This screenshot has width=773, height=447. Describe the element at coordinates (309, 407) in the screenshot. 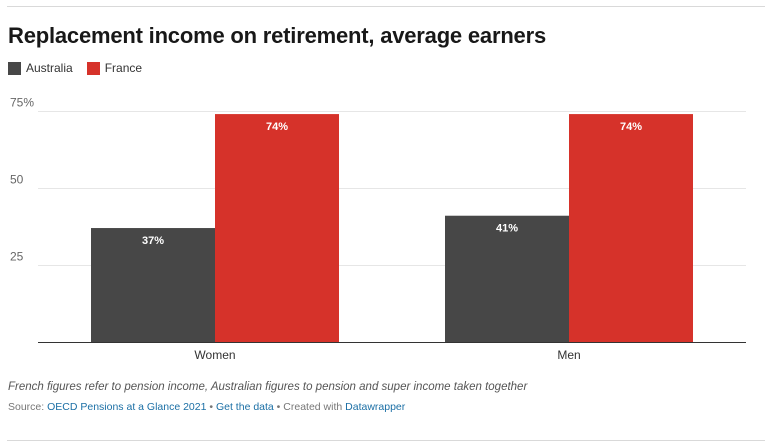

I see `created-with-text: • Created with` at that location.